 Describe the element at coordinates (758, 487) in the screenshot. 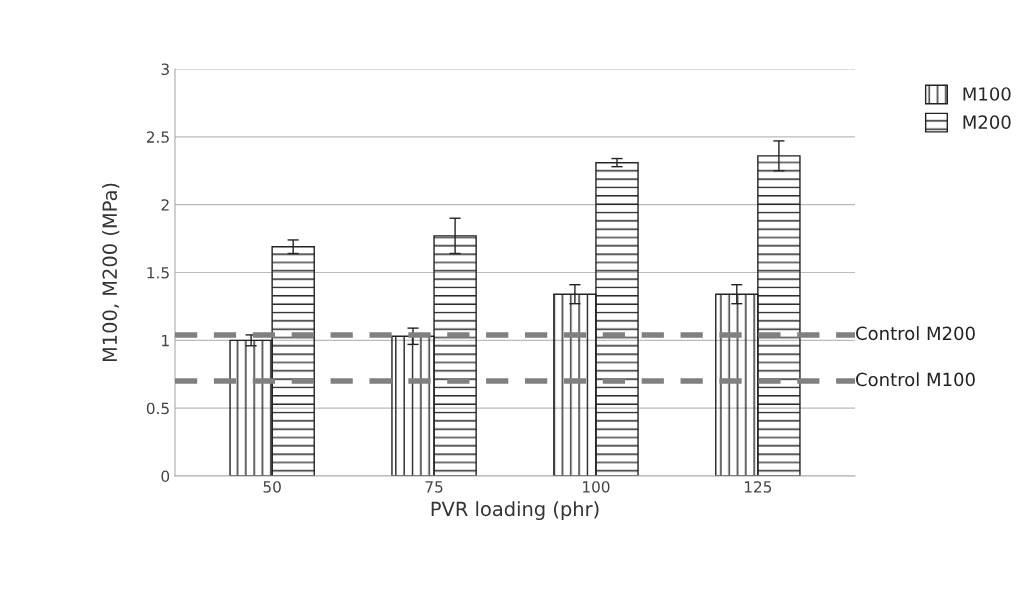

I see `x-tick-label: 125` at that location.